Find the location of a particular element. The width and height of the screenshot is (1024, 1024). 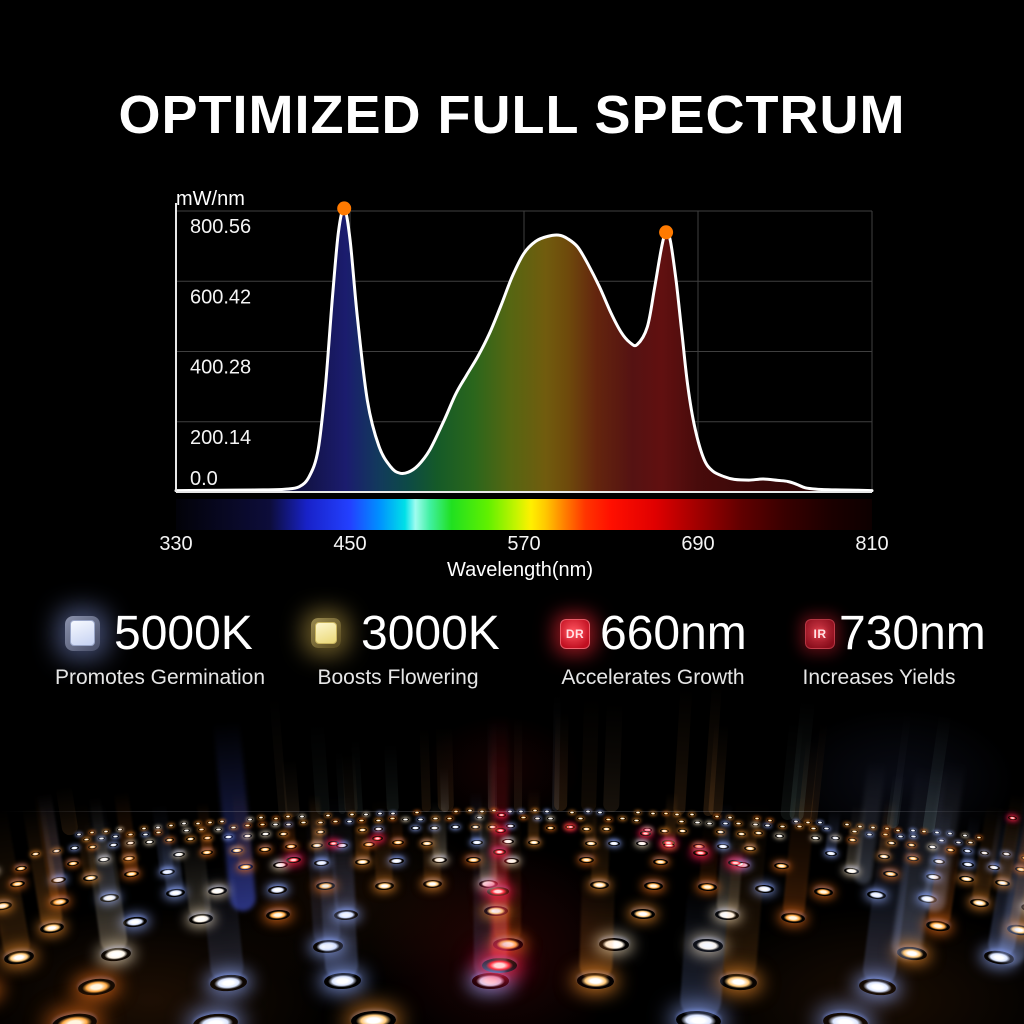

colorbar-rect is located at coordinates (524, 514).